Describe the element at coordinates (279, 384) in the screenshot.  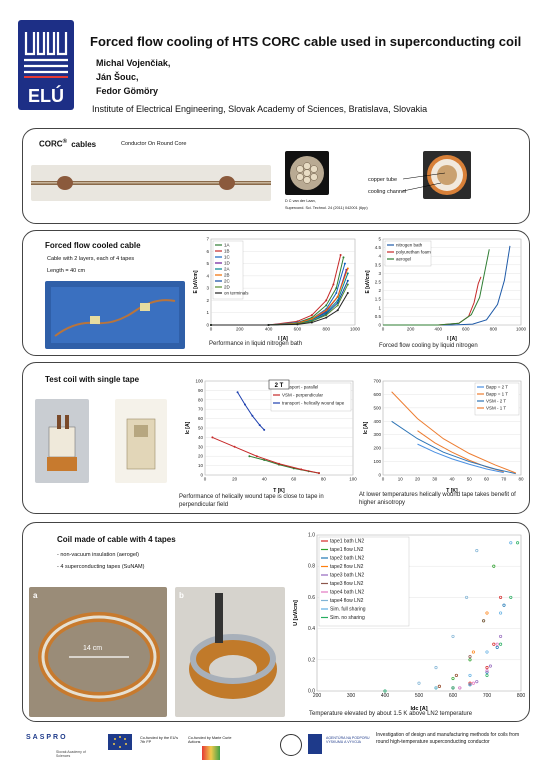
I see `chart-title-box` at that location.